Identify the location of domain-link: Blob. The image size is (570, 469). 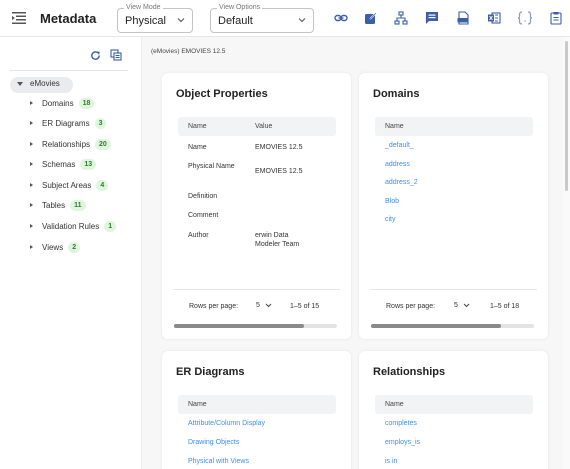
(392, 201).